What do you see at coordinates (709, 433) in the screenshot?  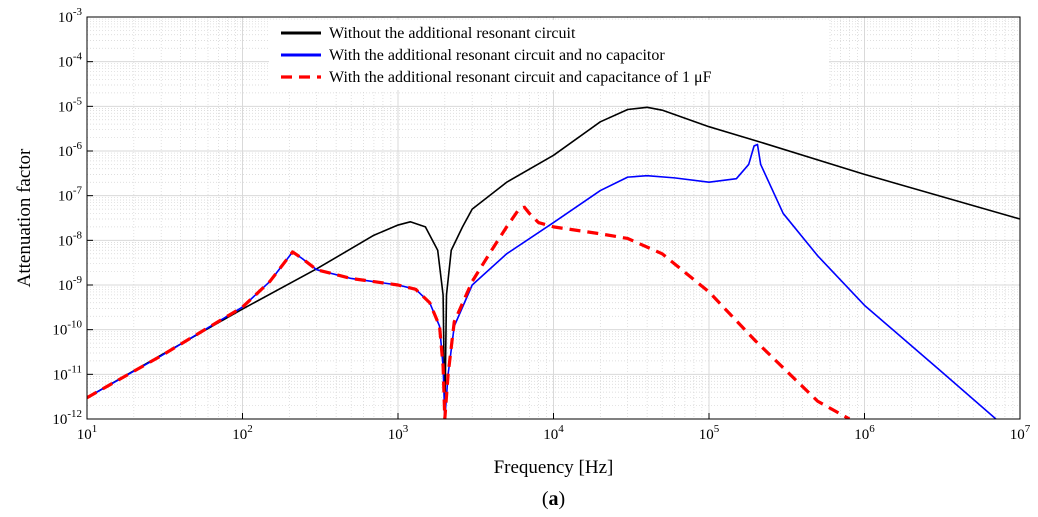 I see `x-tick-label: 10⁵` at bounding box center [709, 433].